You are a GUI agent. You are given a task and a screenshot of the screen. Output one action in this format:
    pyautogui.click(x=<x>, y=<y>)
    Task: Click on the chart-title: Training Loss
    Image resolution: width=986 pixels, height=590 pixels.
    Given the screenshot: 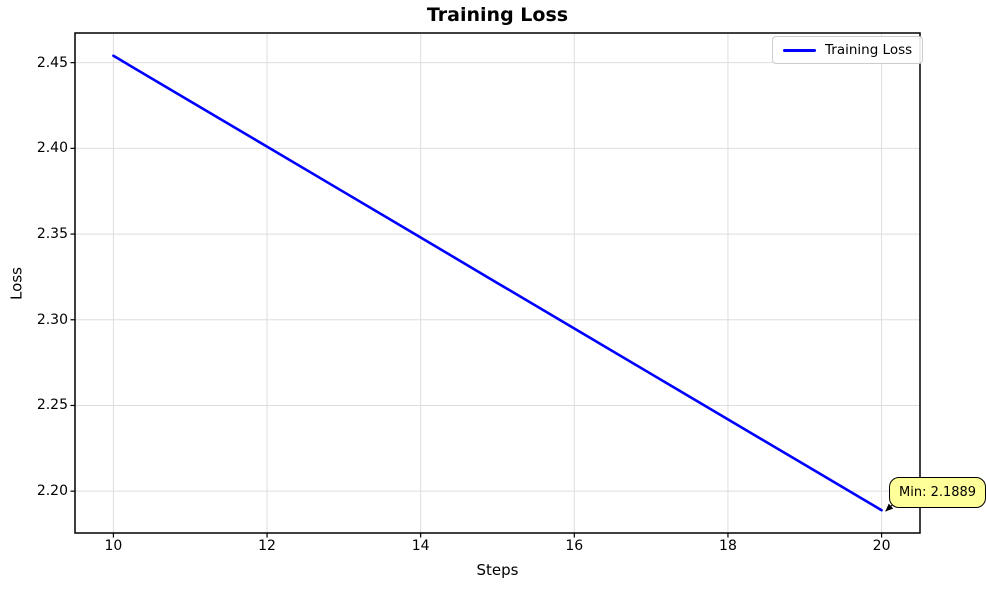 What is the action you would take?
    pyautogui.click(x=497, y=15)
    